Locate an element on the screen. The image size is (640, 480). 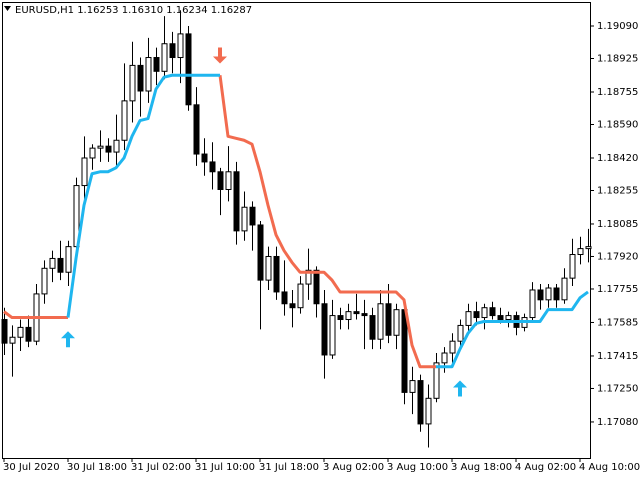
x-tick-label: 3 Aug 10:00 is located at coordinates (417, 467).